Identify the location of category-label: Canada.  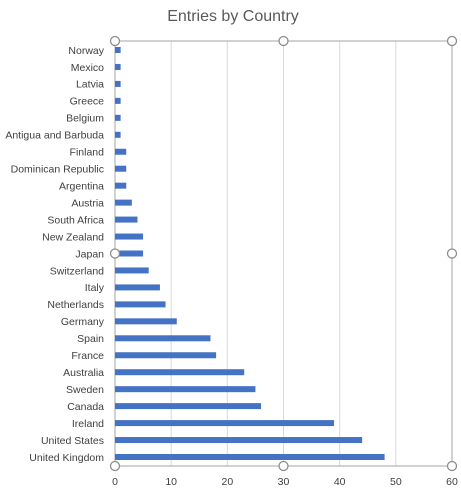
(85, 407).